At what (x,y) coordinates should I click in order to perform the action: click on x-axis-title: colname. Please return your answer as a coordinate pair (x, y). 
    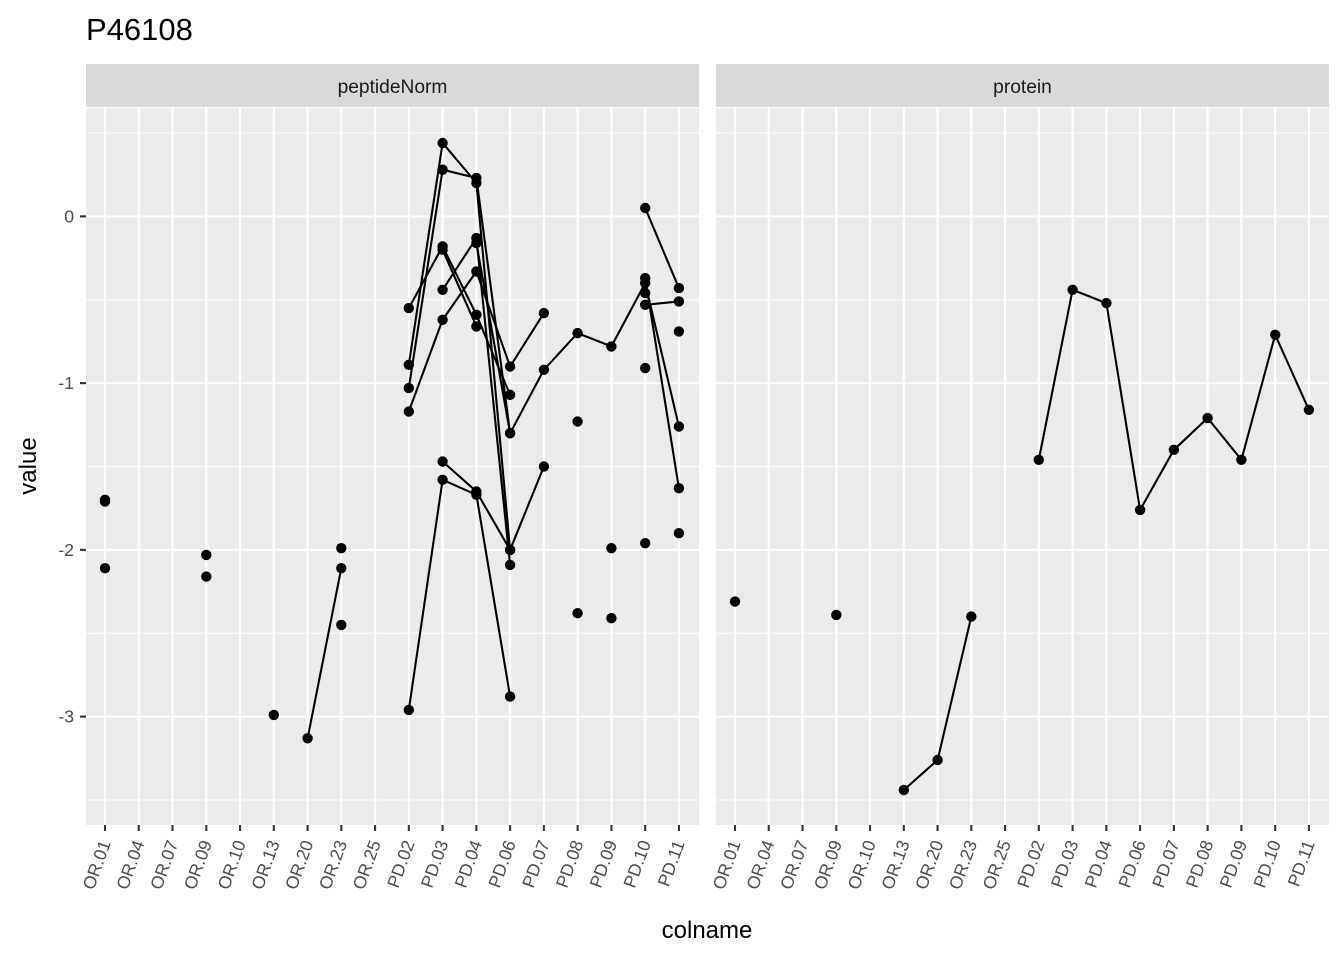
    Looking at the image, I should click on (707, 930).